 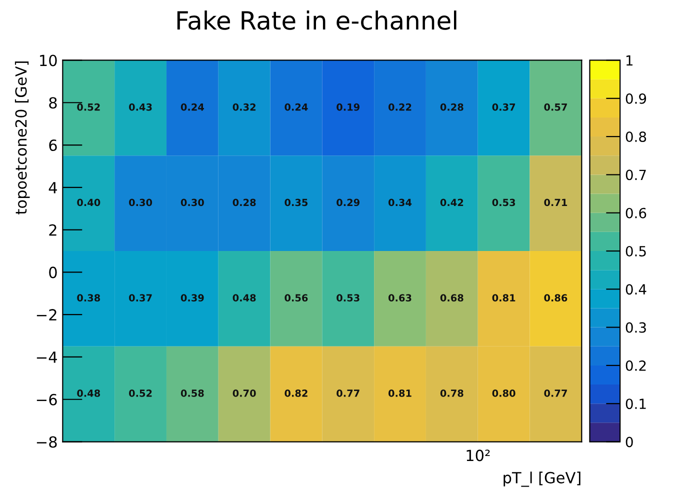 What do you see at coordinates (556, 202) in the screenshot?
I see `data-label: 0.71` at bounding box center [556, 202].